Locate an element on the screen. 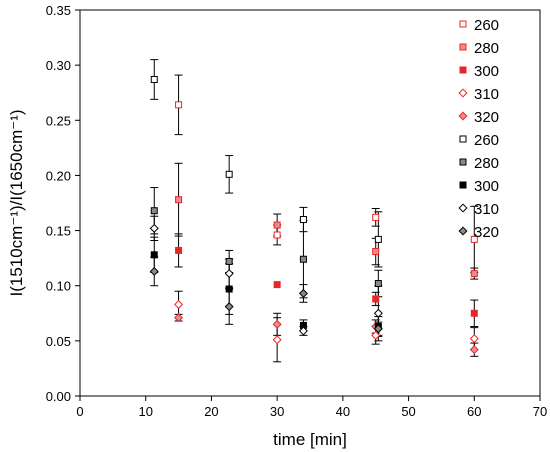  x-tick-label: 30 is located at coordinates (277, 411).